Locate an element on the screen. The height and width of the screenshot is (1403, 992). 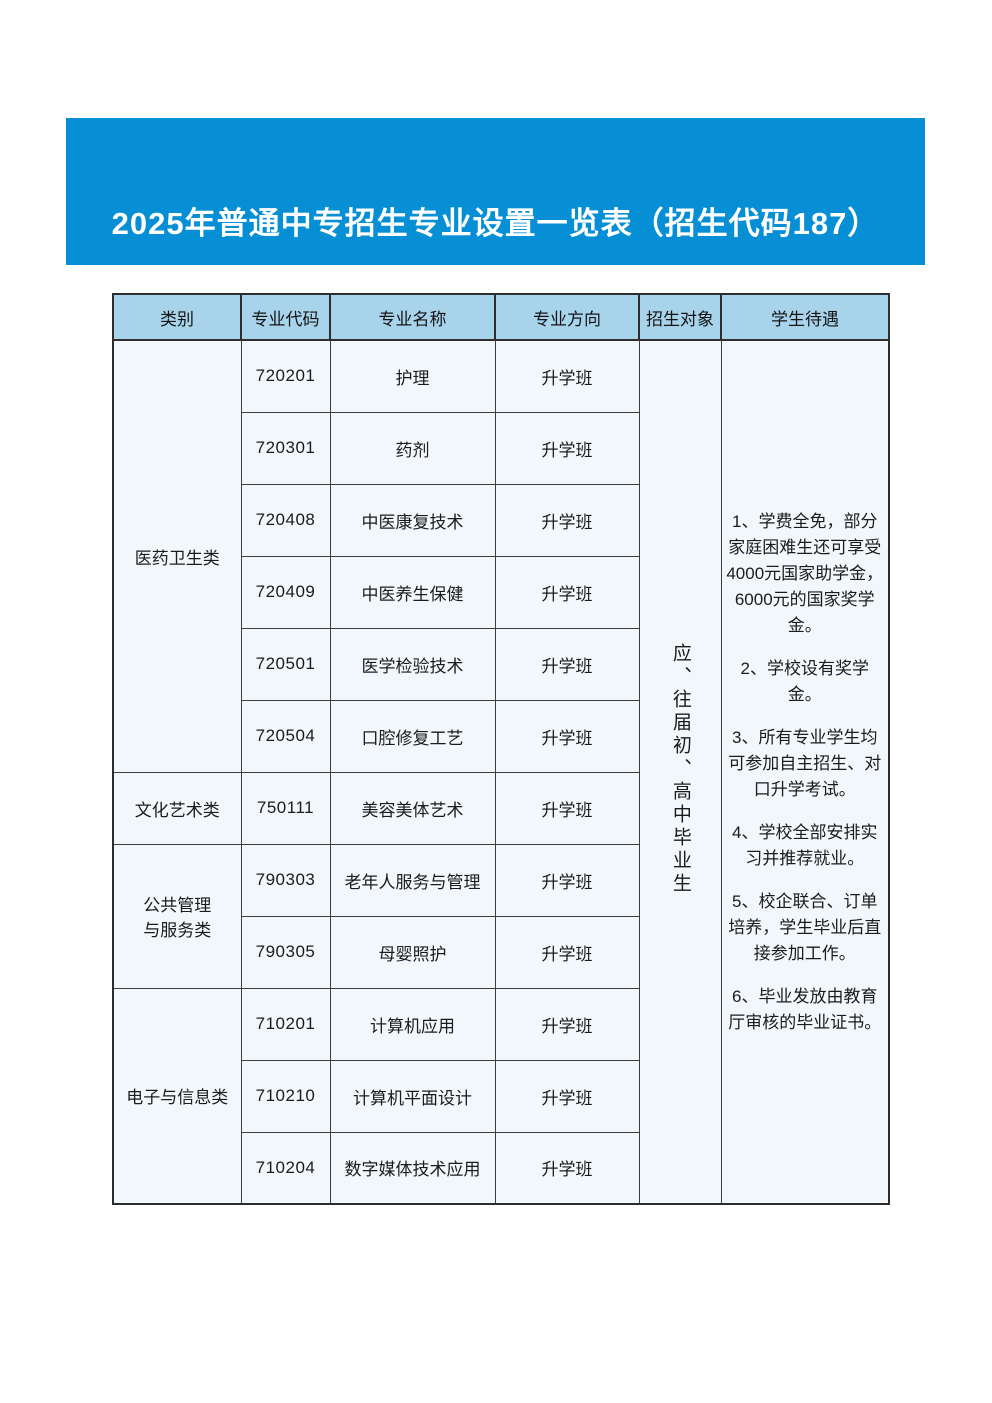
code-cell: 720408 is located at coordinates (285, 520).